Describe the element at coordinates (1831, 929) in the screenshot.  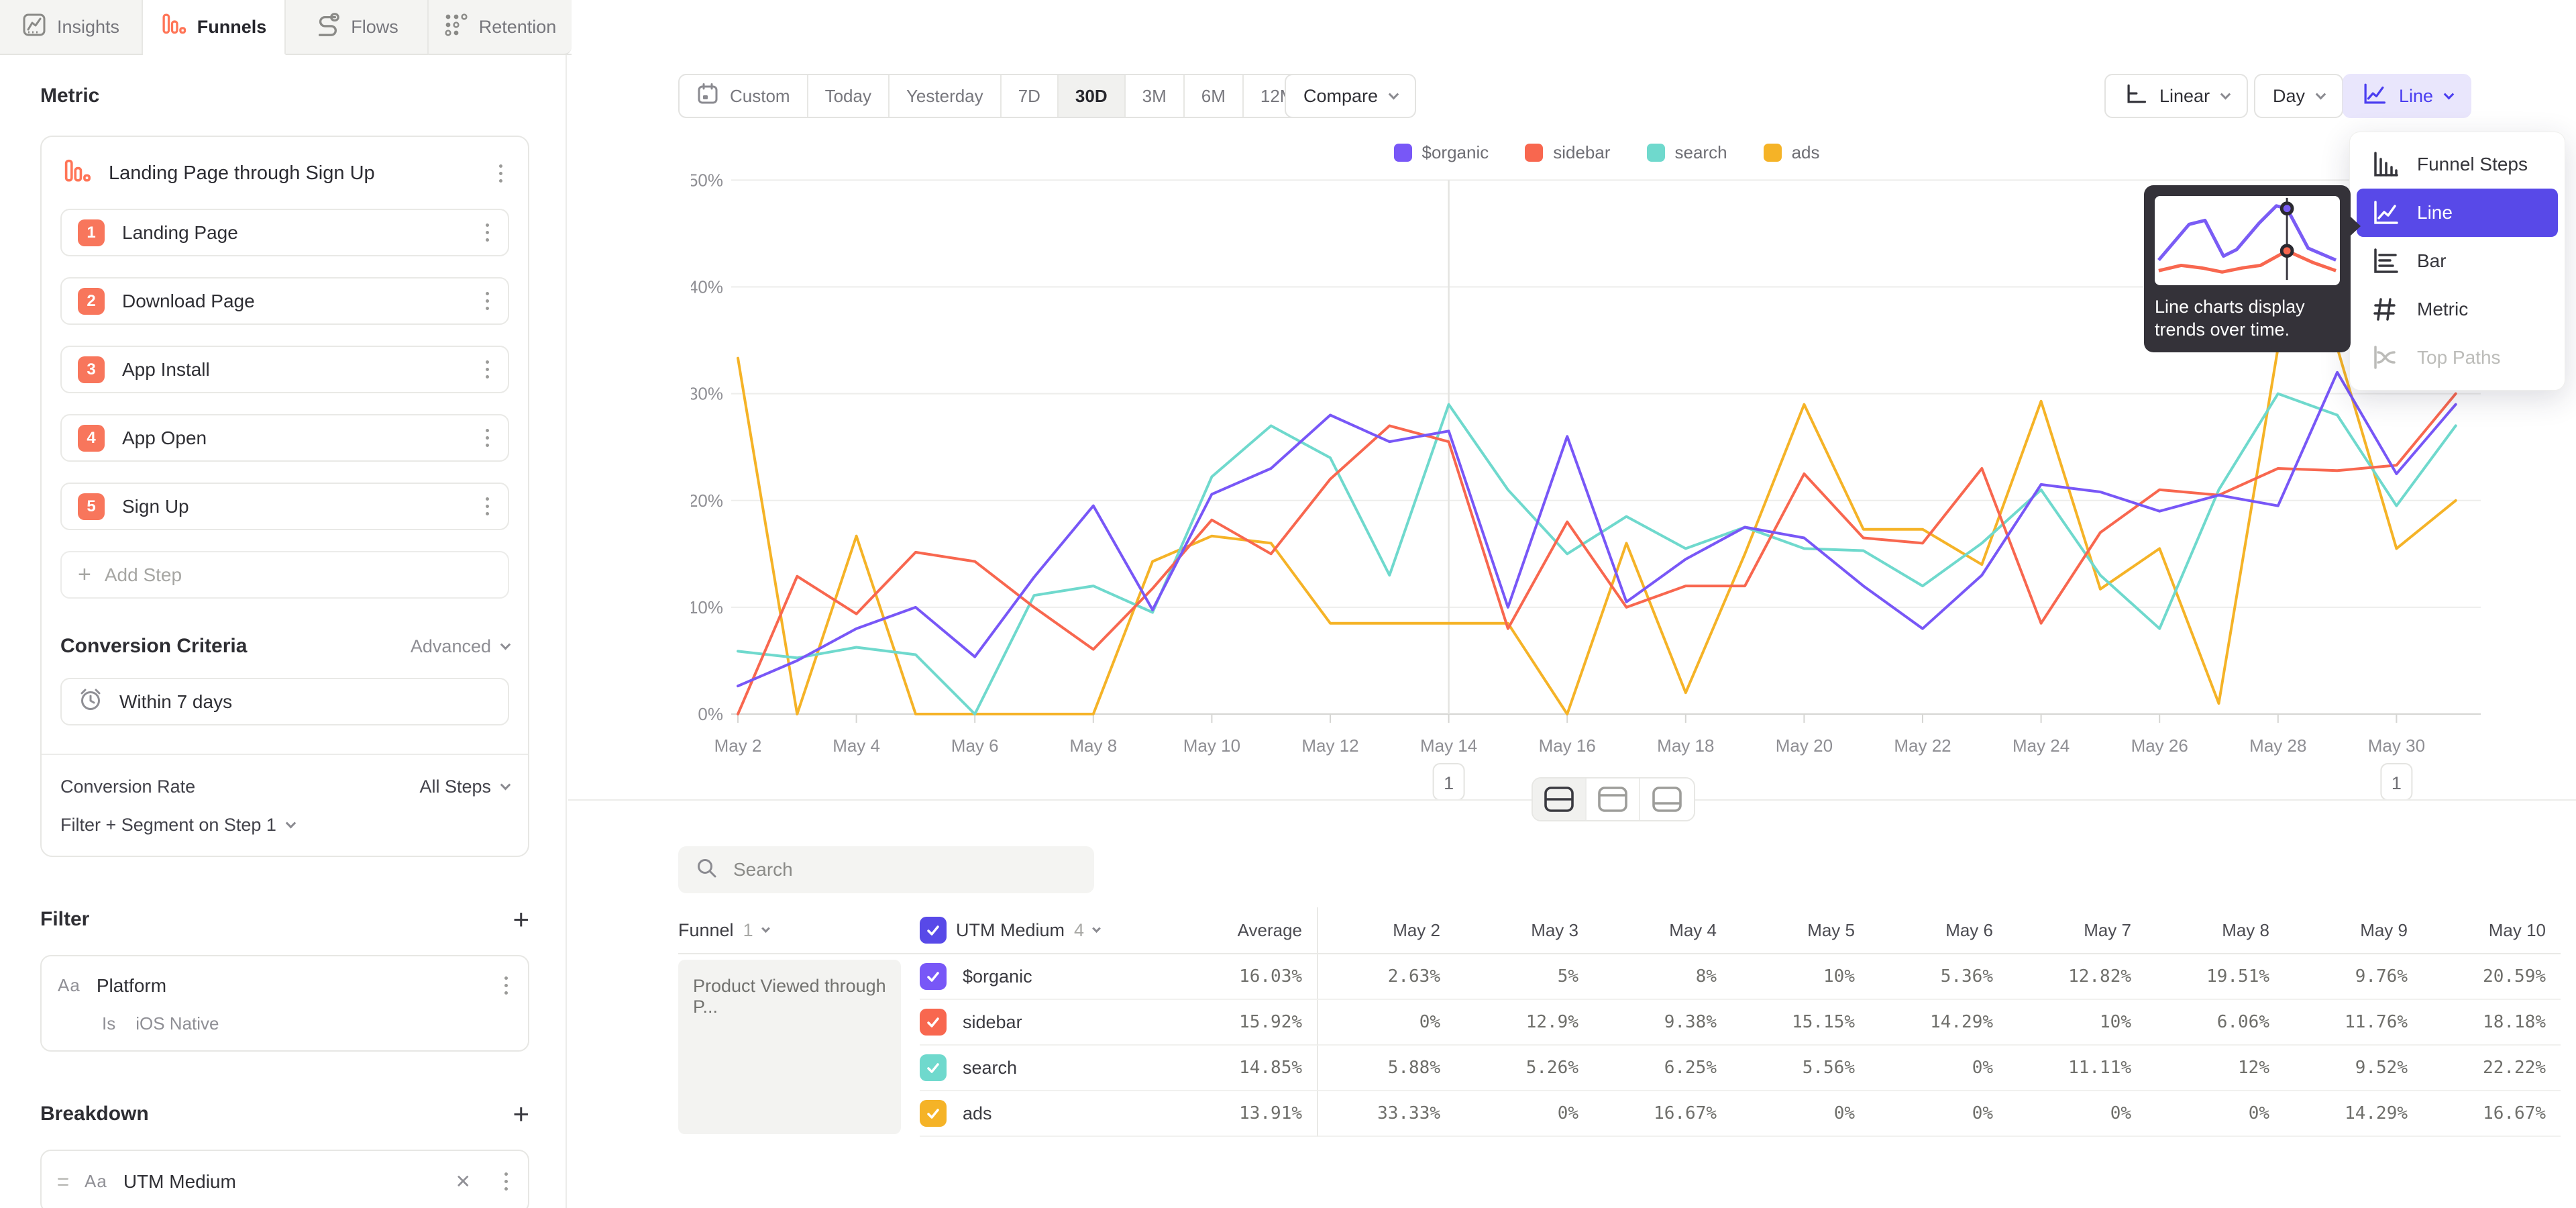
I see `date-column-label: May 5` at that location.